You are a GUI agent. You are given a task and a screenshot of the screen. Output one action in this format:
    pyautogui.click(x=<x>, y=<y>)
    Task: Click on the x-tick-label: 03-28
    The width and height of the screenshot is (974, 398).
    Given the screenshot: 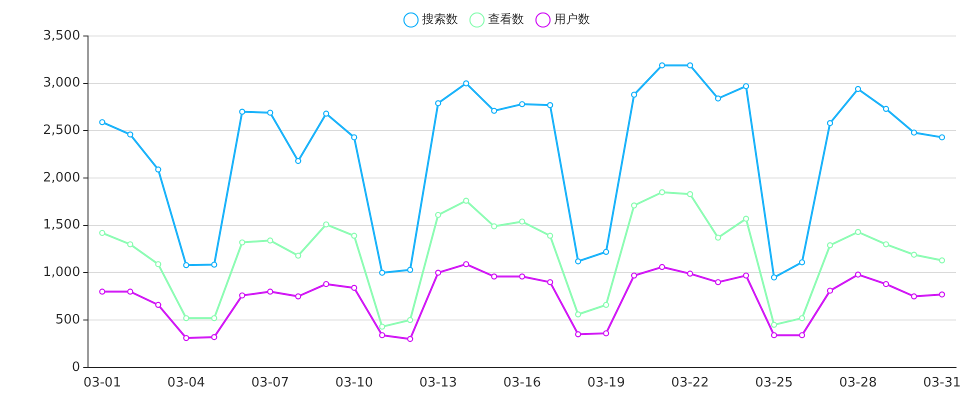 What is the action you would take?
    pyautogui.click(x=858, y=383)
    